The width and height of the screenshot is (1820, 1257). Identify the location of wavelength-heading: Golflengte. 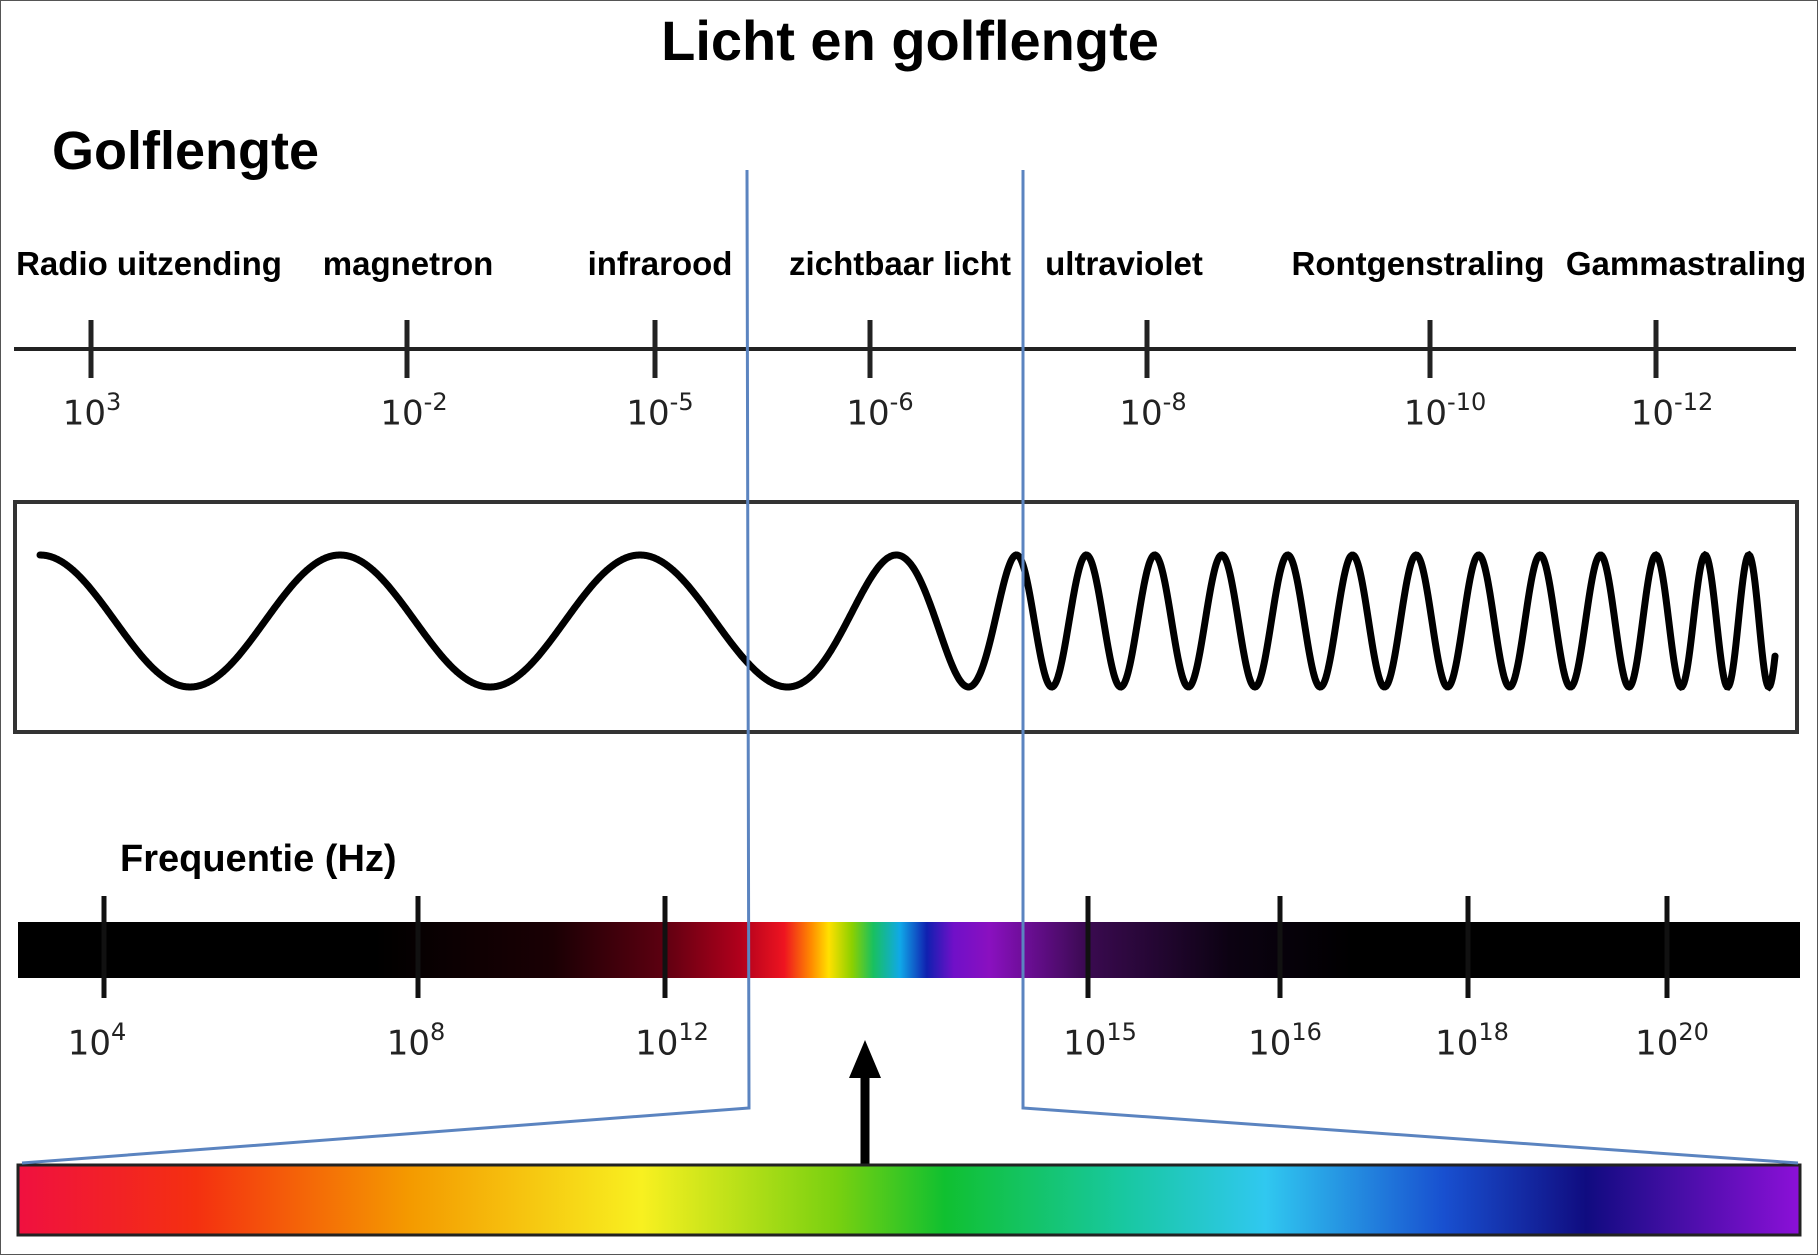
(185, 151).